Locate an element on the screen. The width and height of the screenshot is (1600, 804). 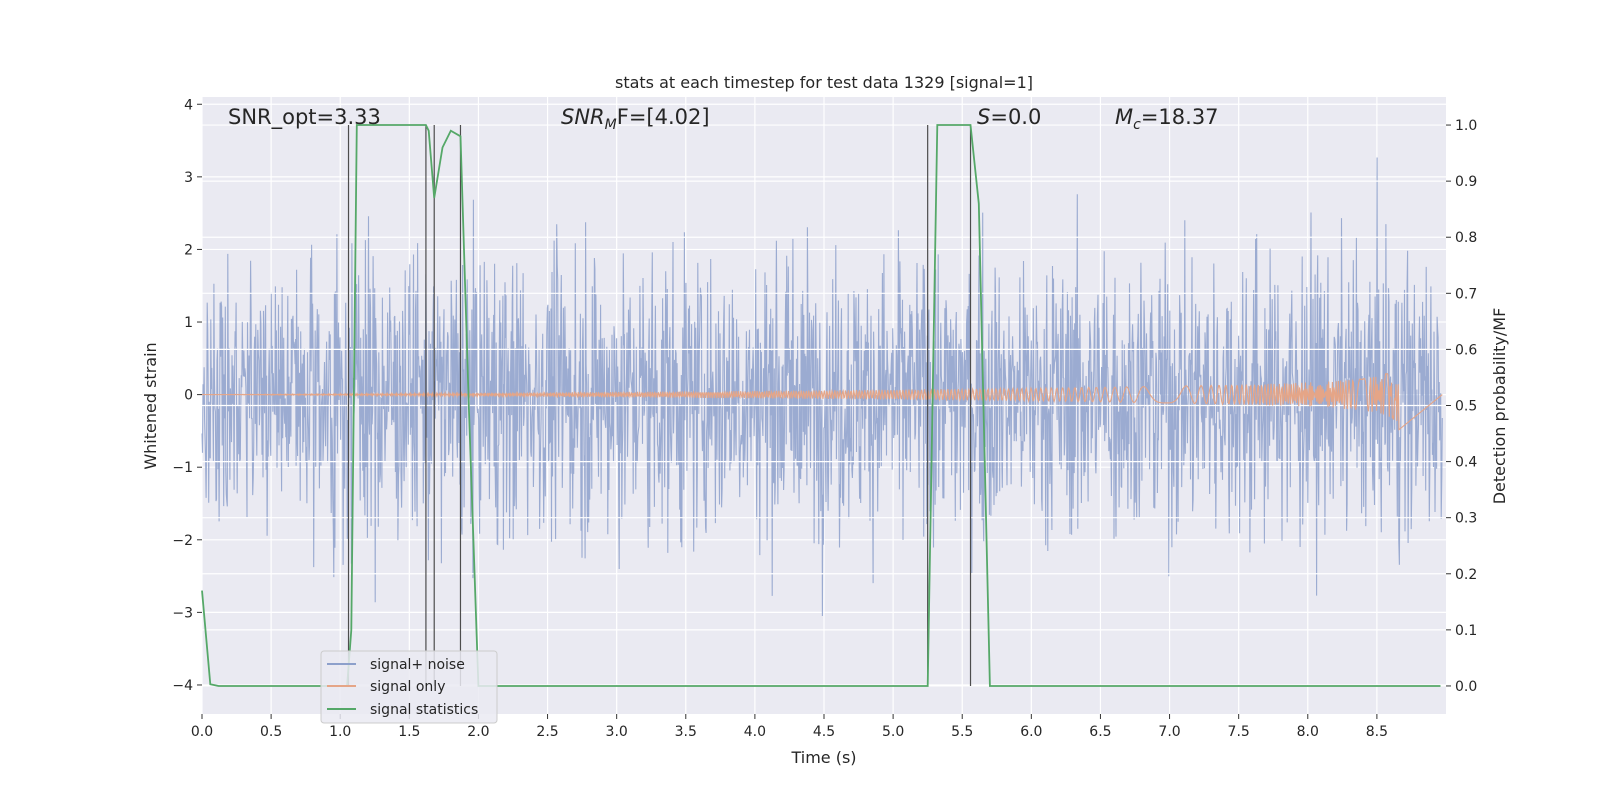
x-tick-label: 3.5 is located at coordinates (686, 732).